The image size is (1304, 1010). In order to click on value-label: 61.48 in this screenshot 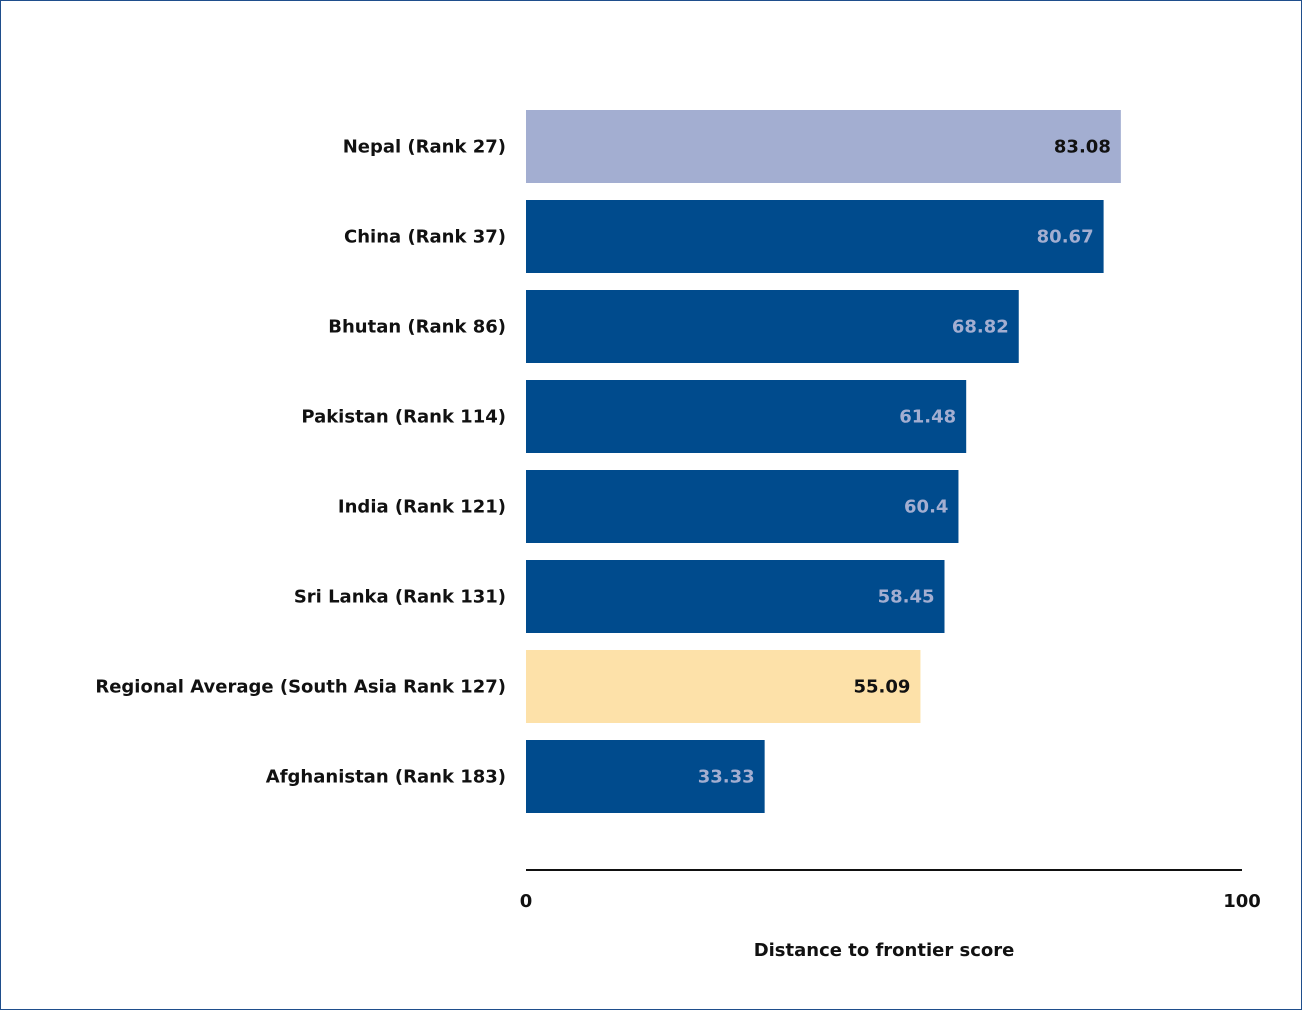, I will do `click(927, 417)`.